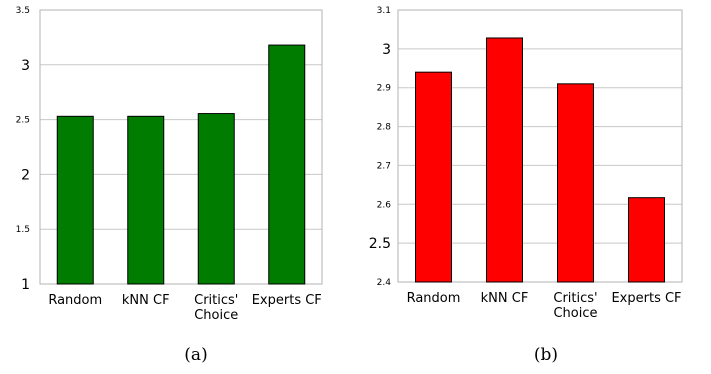 This screenshot has width=711, height=374. Describe the element at coordinates (384, 205) in the screenshot. I see `y-tick-label: 2.6` at that location.